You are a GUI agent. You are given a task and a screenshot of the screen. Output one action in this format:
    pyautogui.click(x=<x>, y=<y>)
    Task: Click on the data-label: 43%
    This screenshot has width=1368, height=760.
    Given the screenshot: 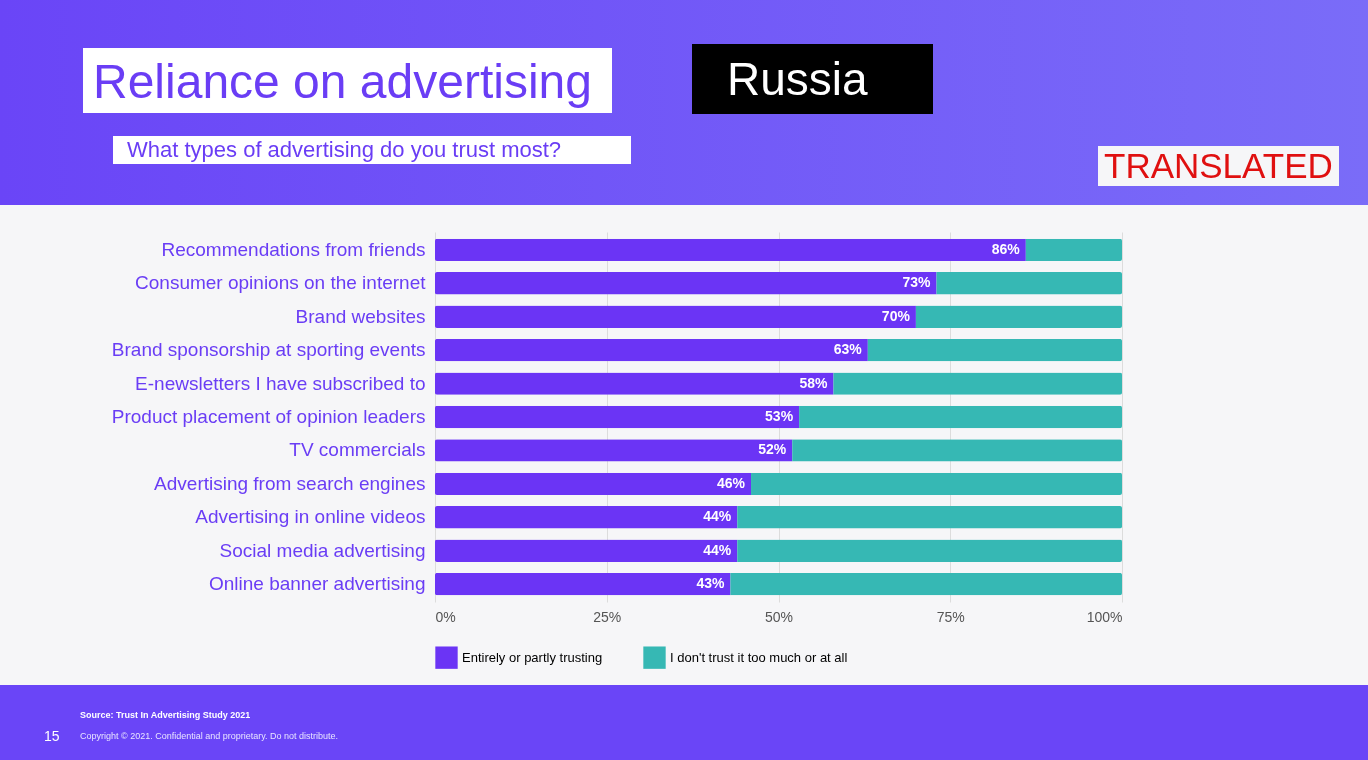 What is the action you would take?
    pyautogui.click(x=710, y=583)
    